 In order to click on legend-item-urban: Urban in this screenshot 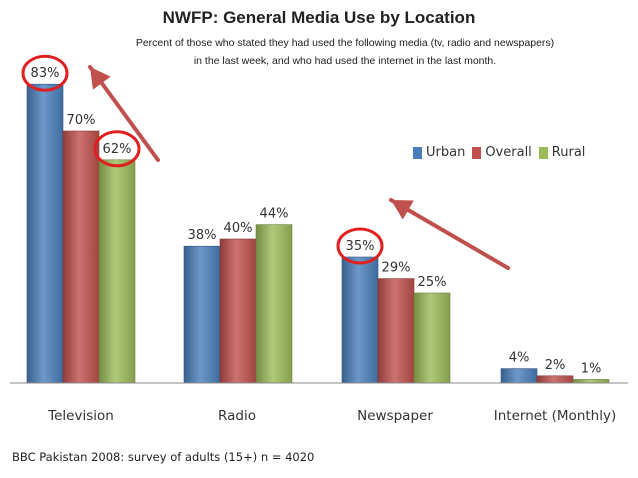, I will do `click(439, 152)`.